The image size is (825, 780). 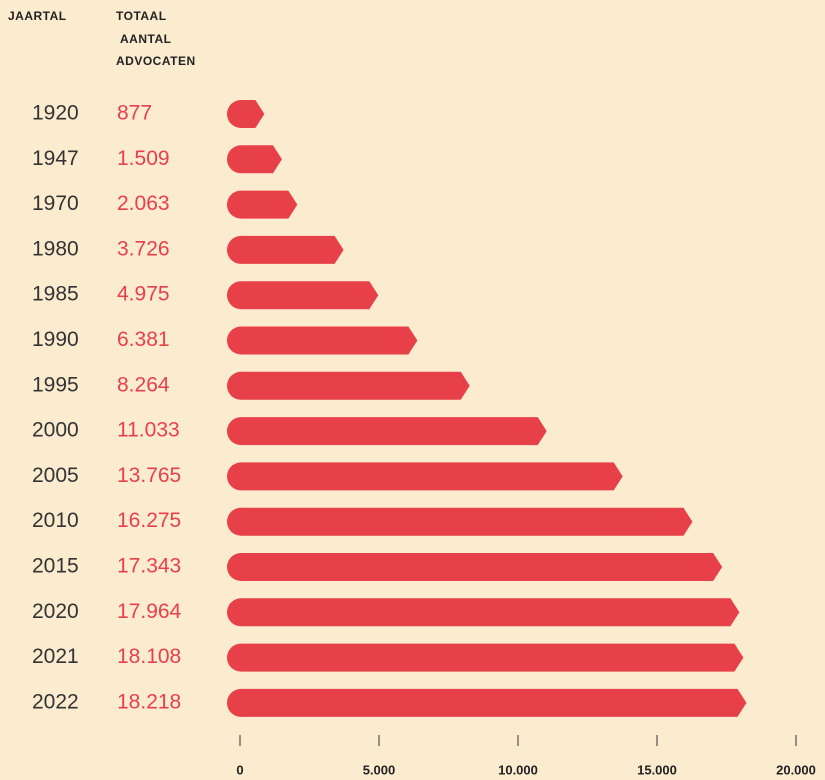 I want to click on year-label: 2000, so click(x=55, y=430).